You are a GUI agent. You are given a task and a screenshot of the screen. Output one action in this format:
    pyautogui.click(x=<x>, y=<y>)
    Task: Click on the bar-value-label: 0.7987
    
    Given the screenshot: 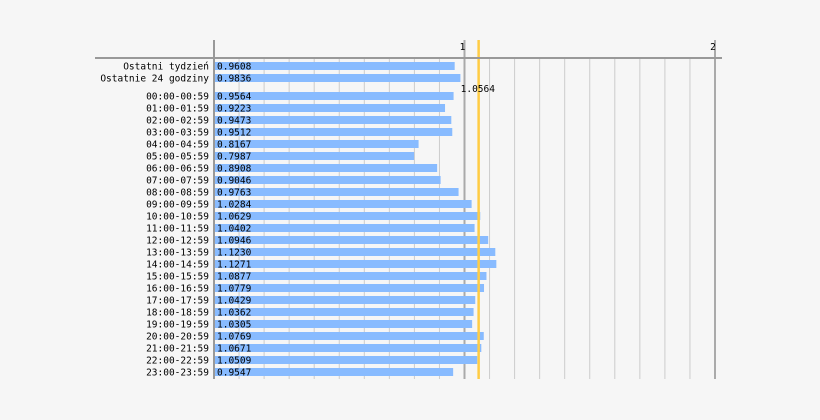 What is the action you would take?
    pyautogui.click(x=234, y=157)
    